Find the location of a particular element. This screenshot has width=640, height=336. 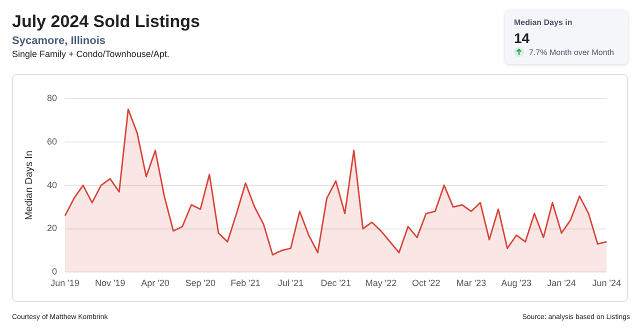

x-tick-label: Jun '24 is located at coordinates (607, 283).